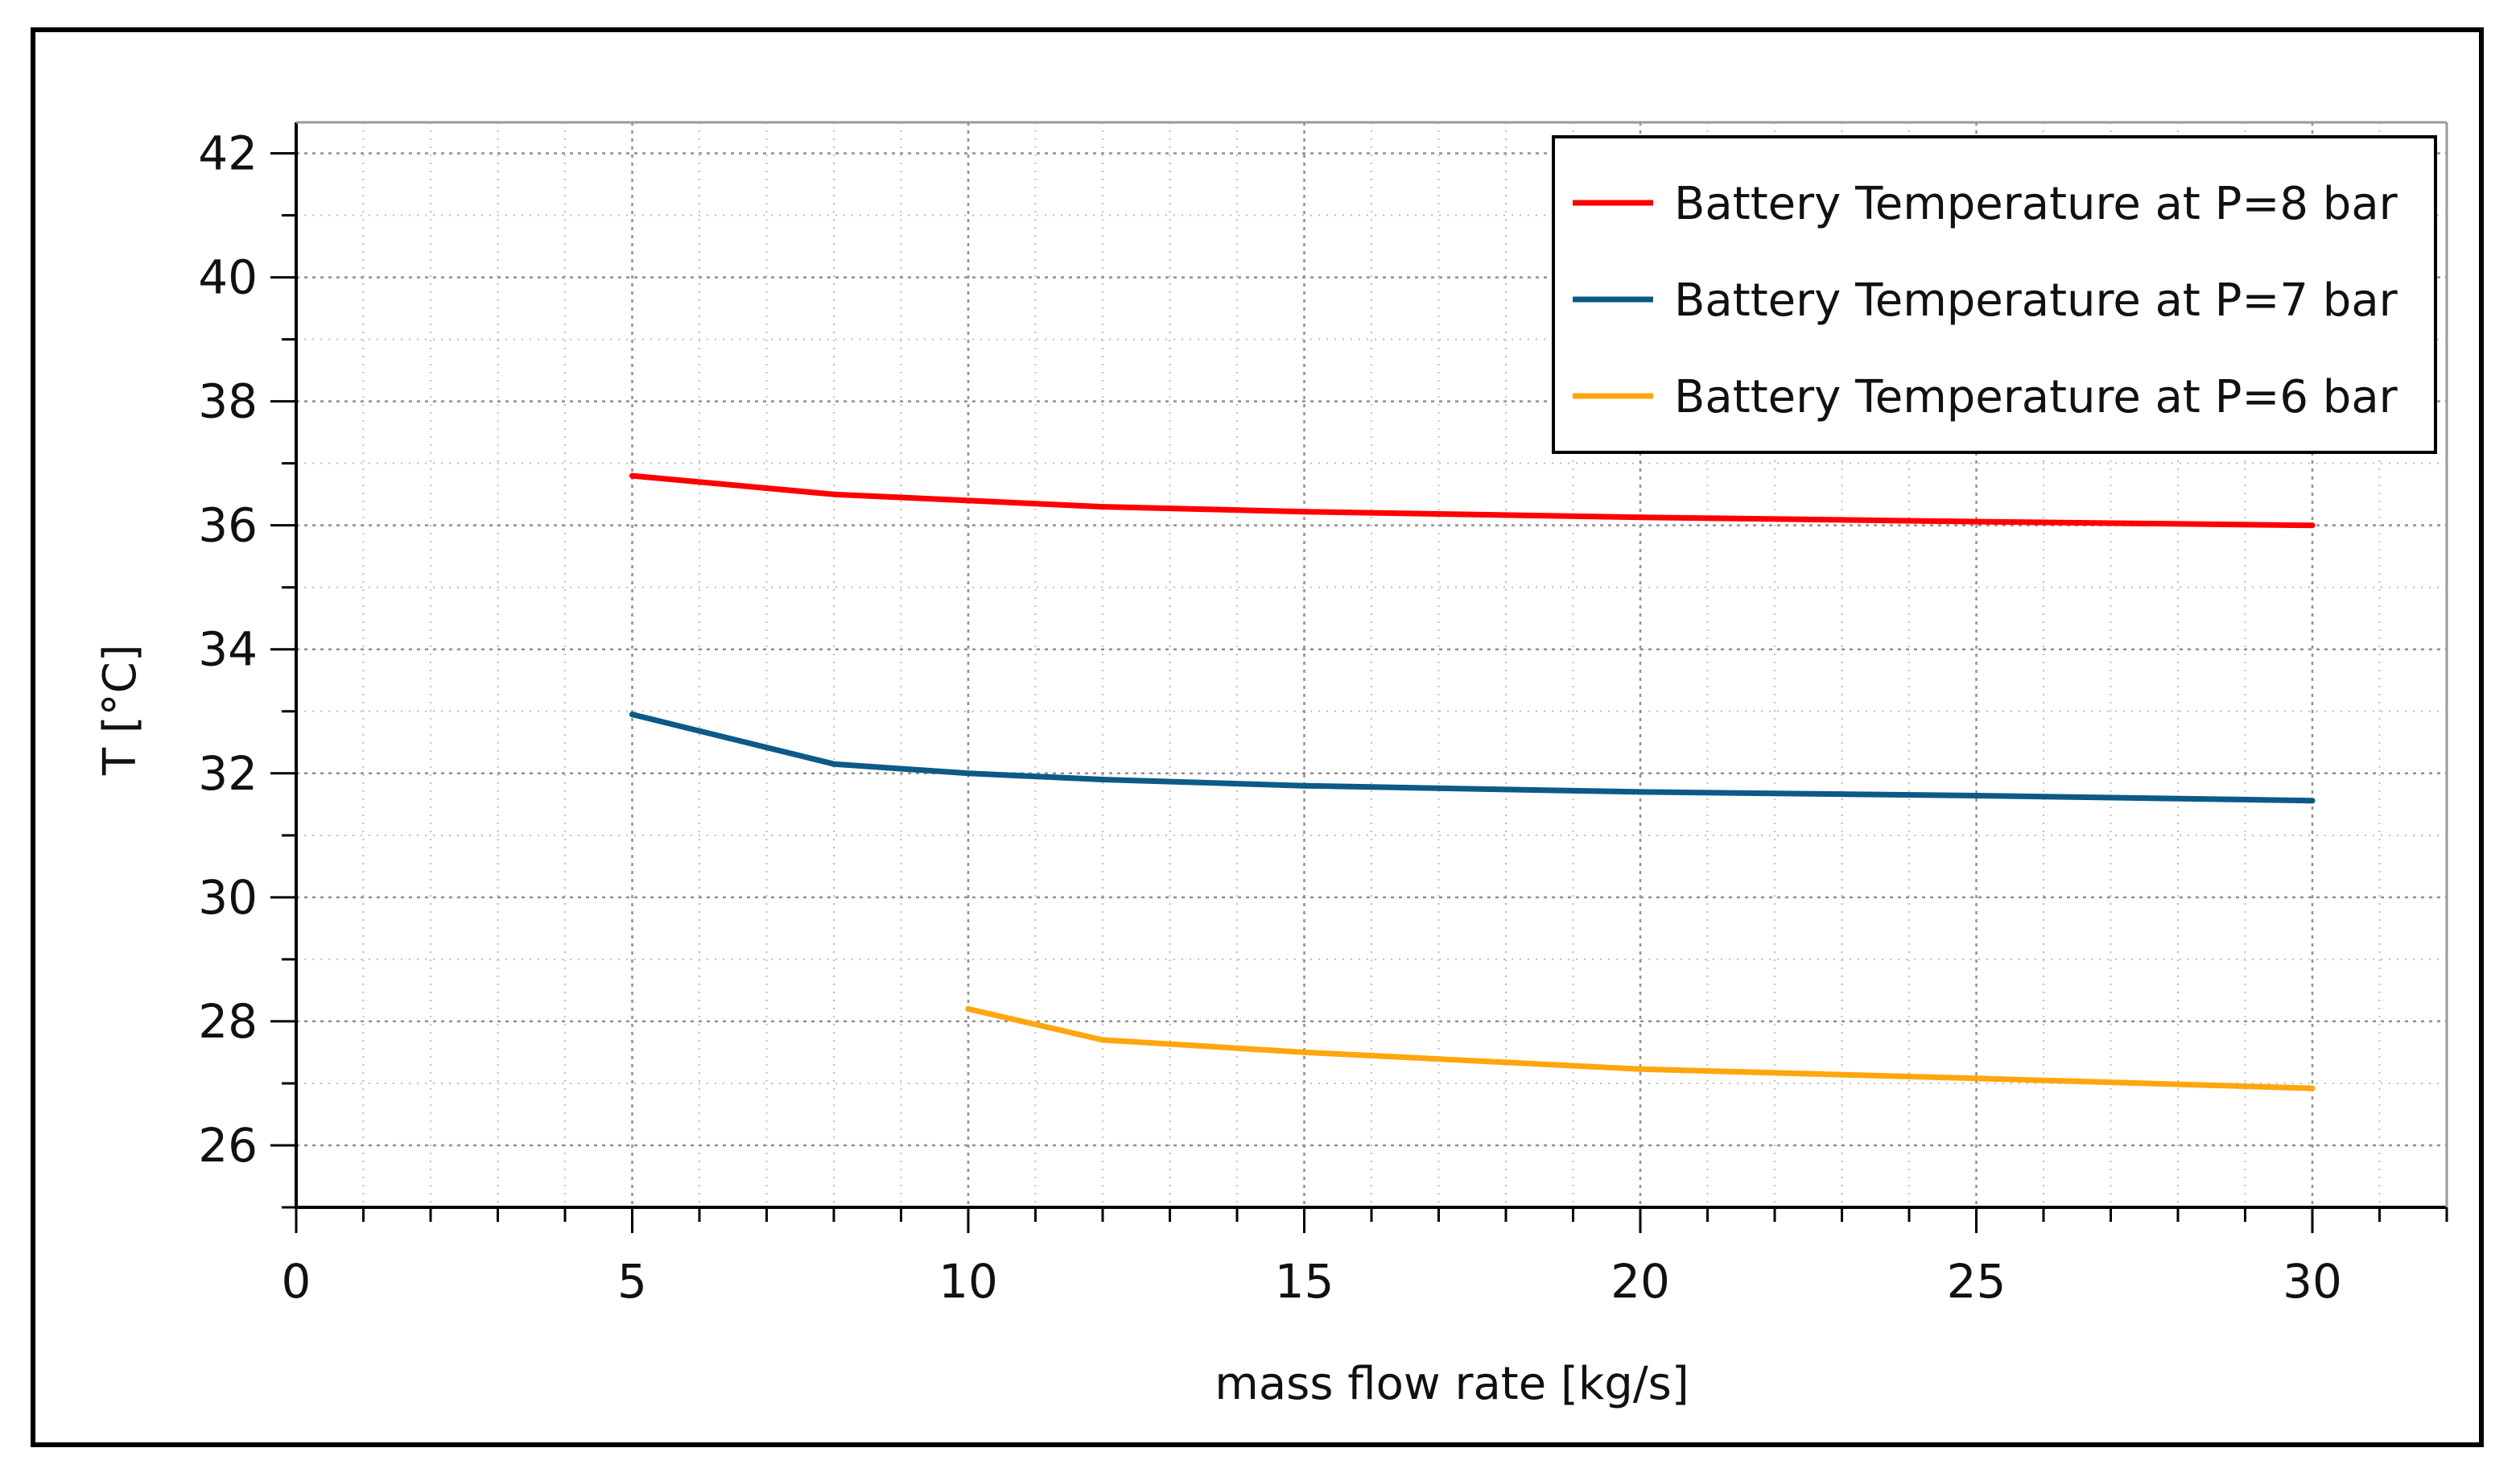 This screenshot has height=1481, width=2520. Describe the element at coordinates (228, 401) in the screenshot. I see `y-tick-label: 38` at that location.